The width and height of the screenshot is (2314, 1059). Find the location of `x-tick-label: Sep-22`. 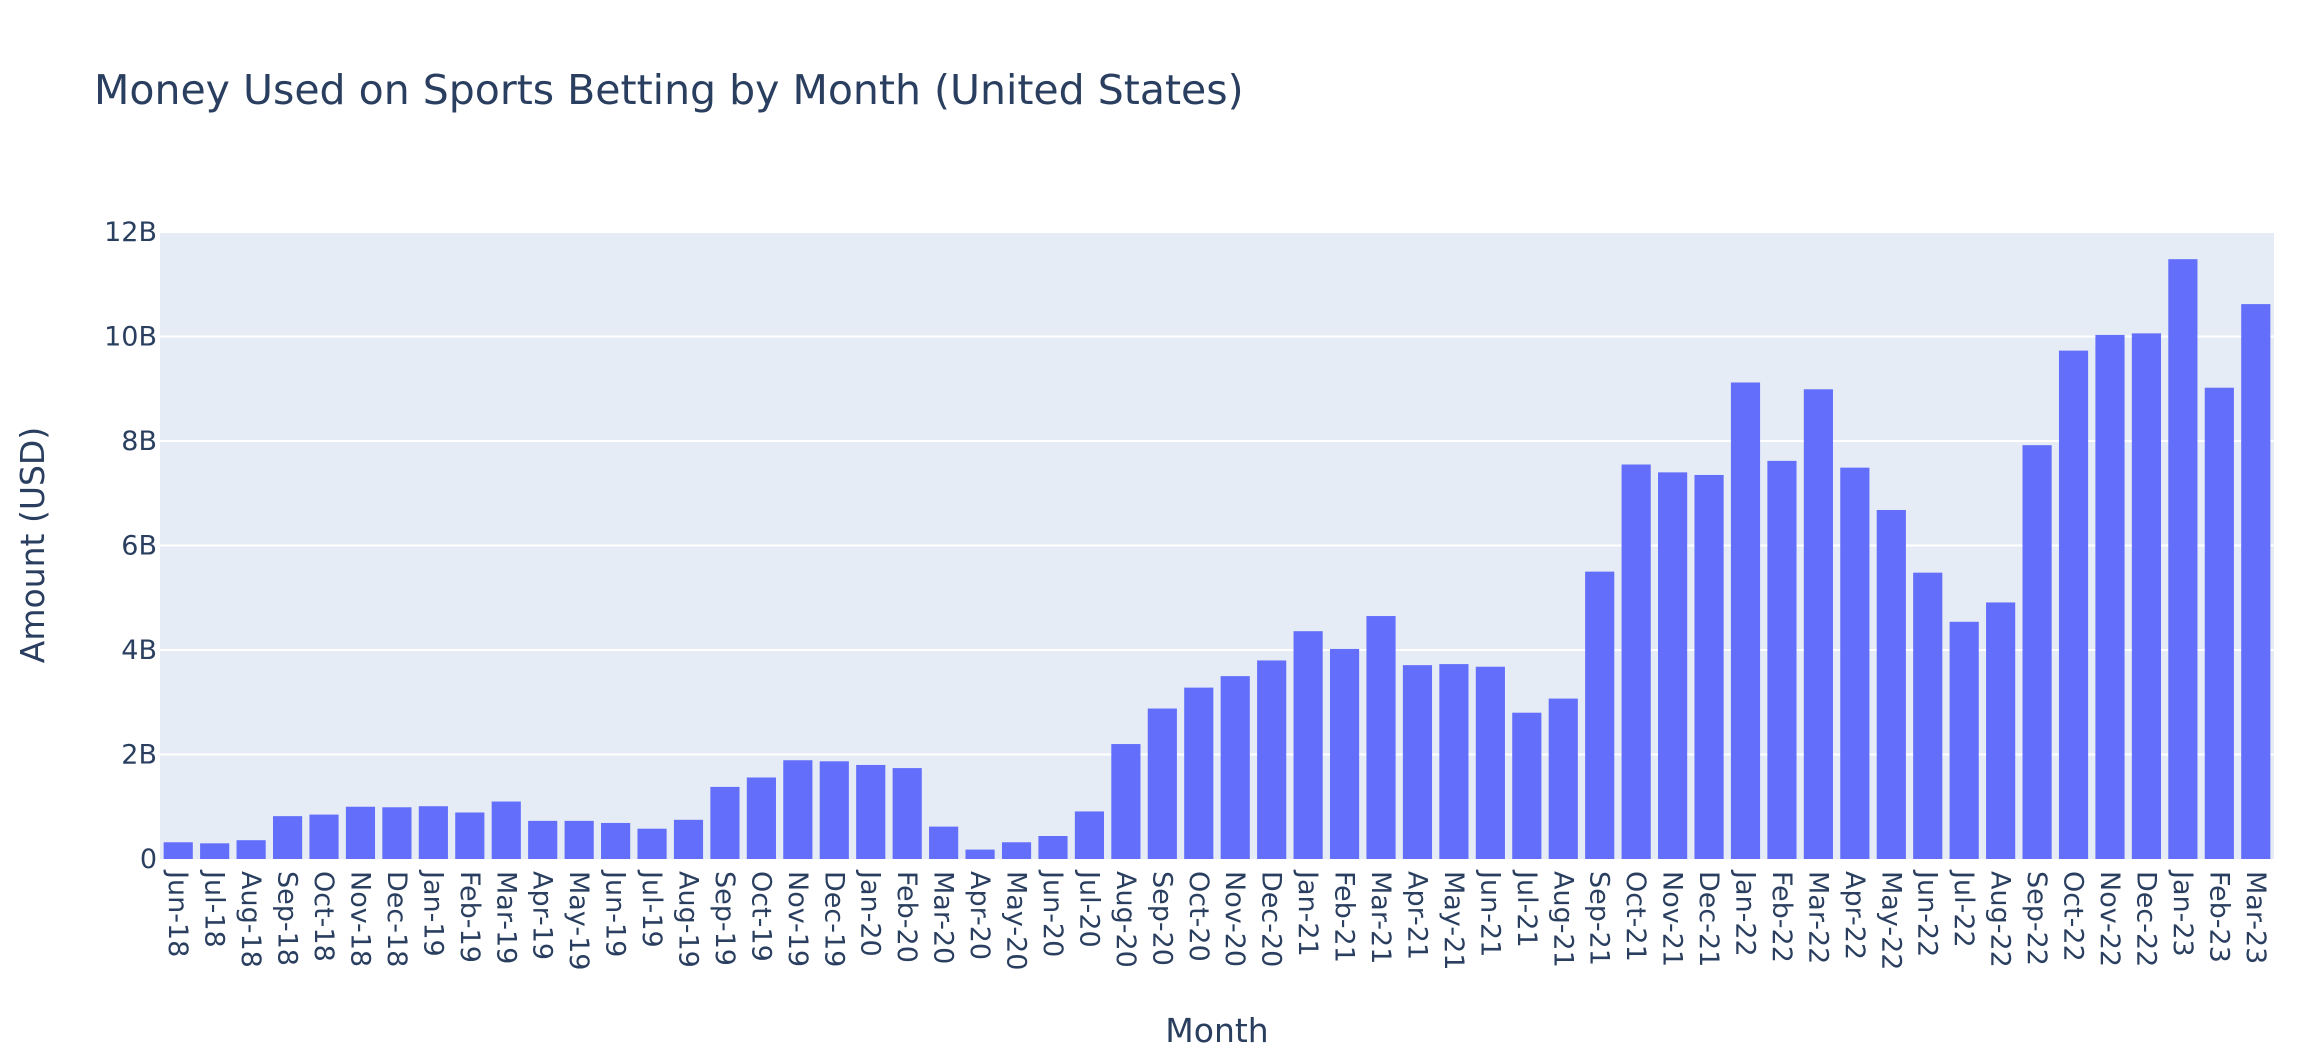

x-tick-label: Sep-22 is located at coordinates (2036, 918).